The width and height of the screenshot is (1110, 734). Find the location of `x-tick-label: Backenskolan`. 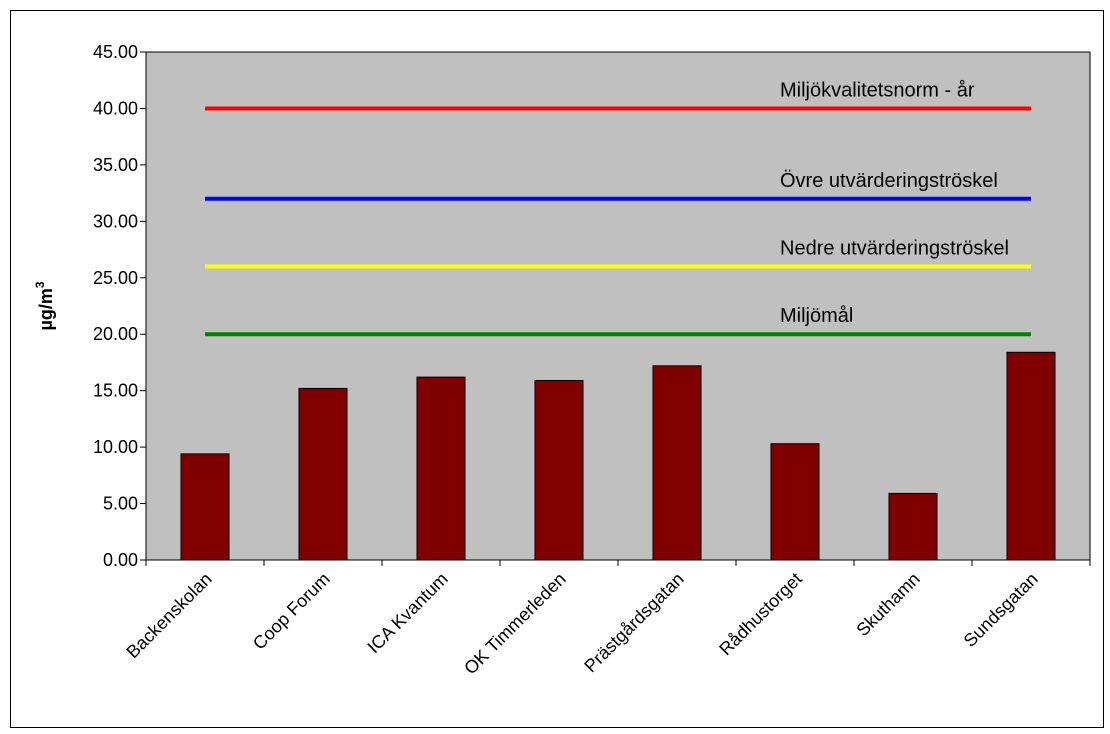

x-tick-label: Backenskolan is located at coordinates (168, 615).